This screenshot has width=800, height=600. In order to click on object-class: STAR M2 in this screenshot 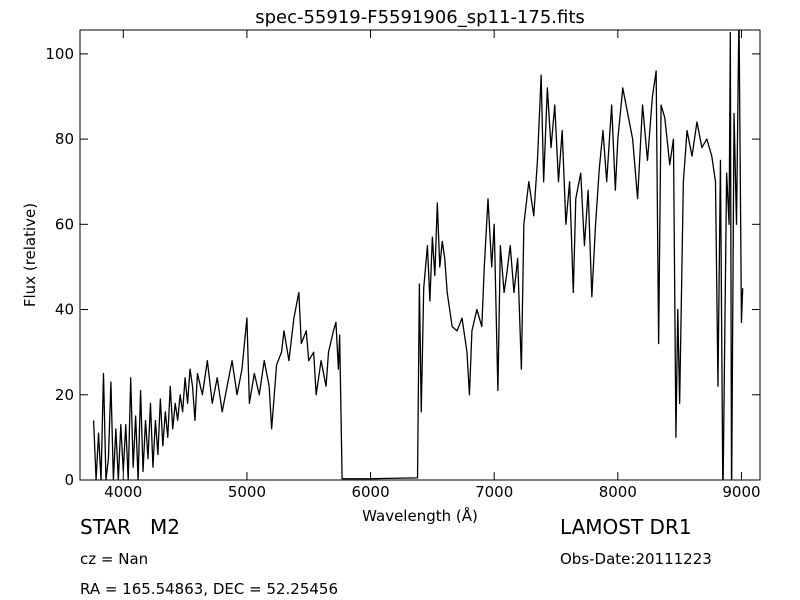, I will do `click(130, 527)`.